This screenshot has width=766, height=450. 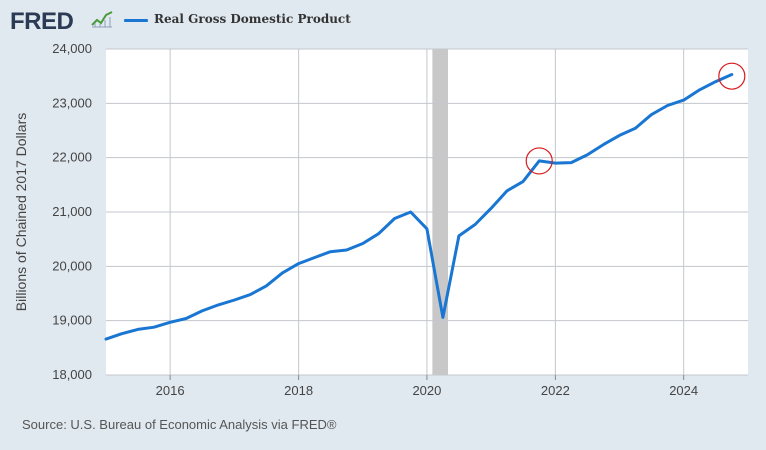 I want to click on x-tick-label: 2020, so click(x=426, y=390).